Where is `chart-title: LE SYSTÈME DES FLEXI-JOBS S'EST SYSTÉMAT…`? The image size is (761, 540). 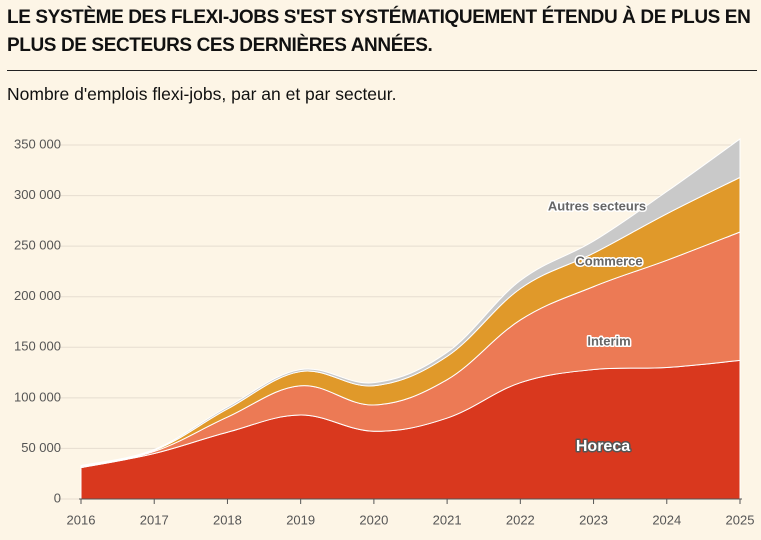
chart-title: LE SYSTÈME DES FLEXI-JOBS S'EST SYSTÉMAT… is located at coordinates (379, 31).